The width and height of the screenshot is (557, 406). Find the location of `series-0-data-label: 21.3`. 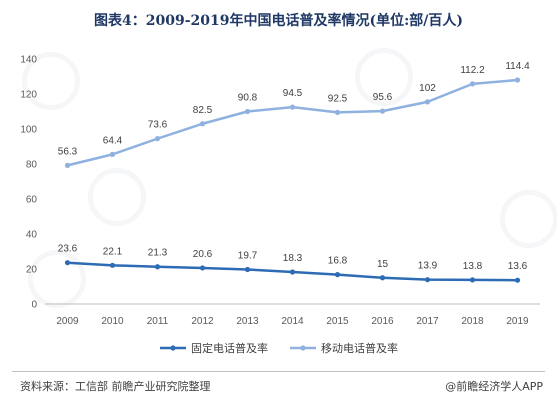

series-0-data-label: 21.3 is located at coordinates (158, 253).